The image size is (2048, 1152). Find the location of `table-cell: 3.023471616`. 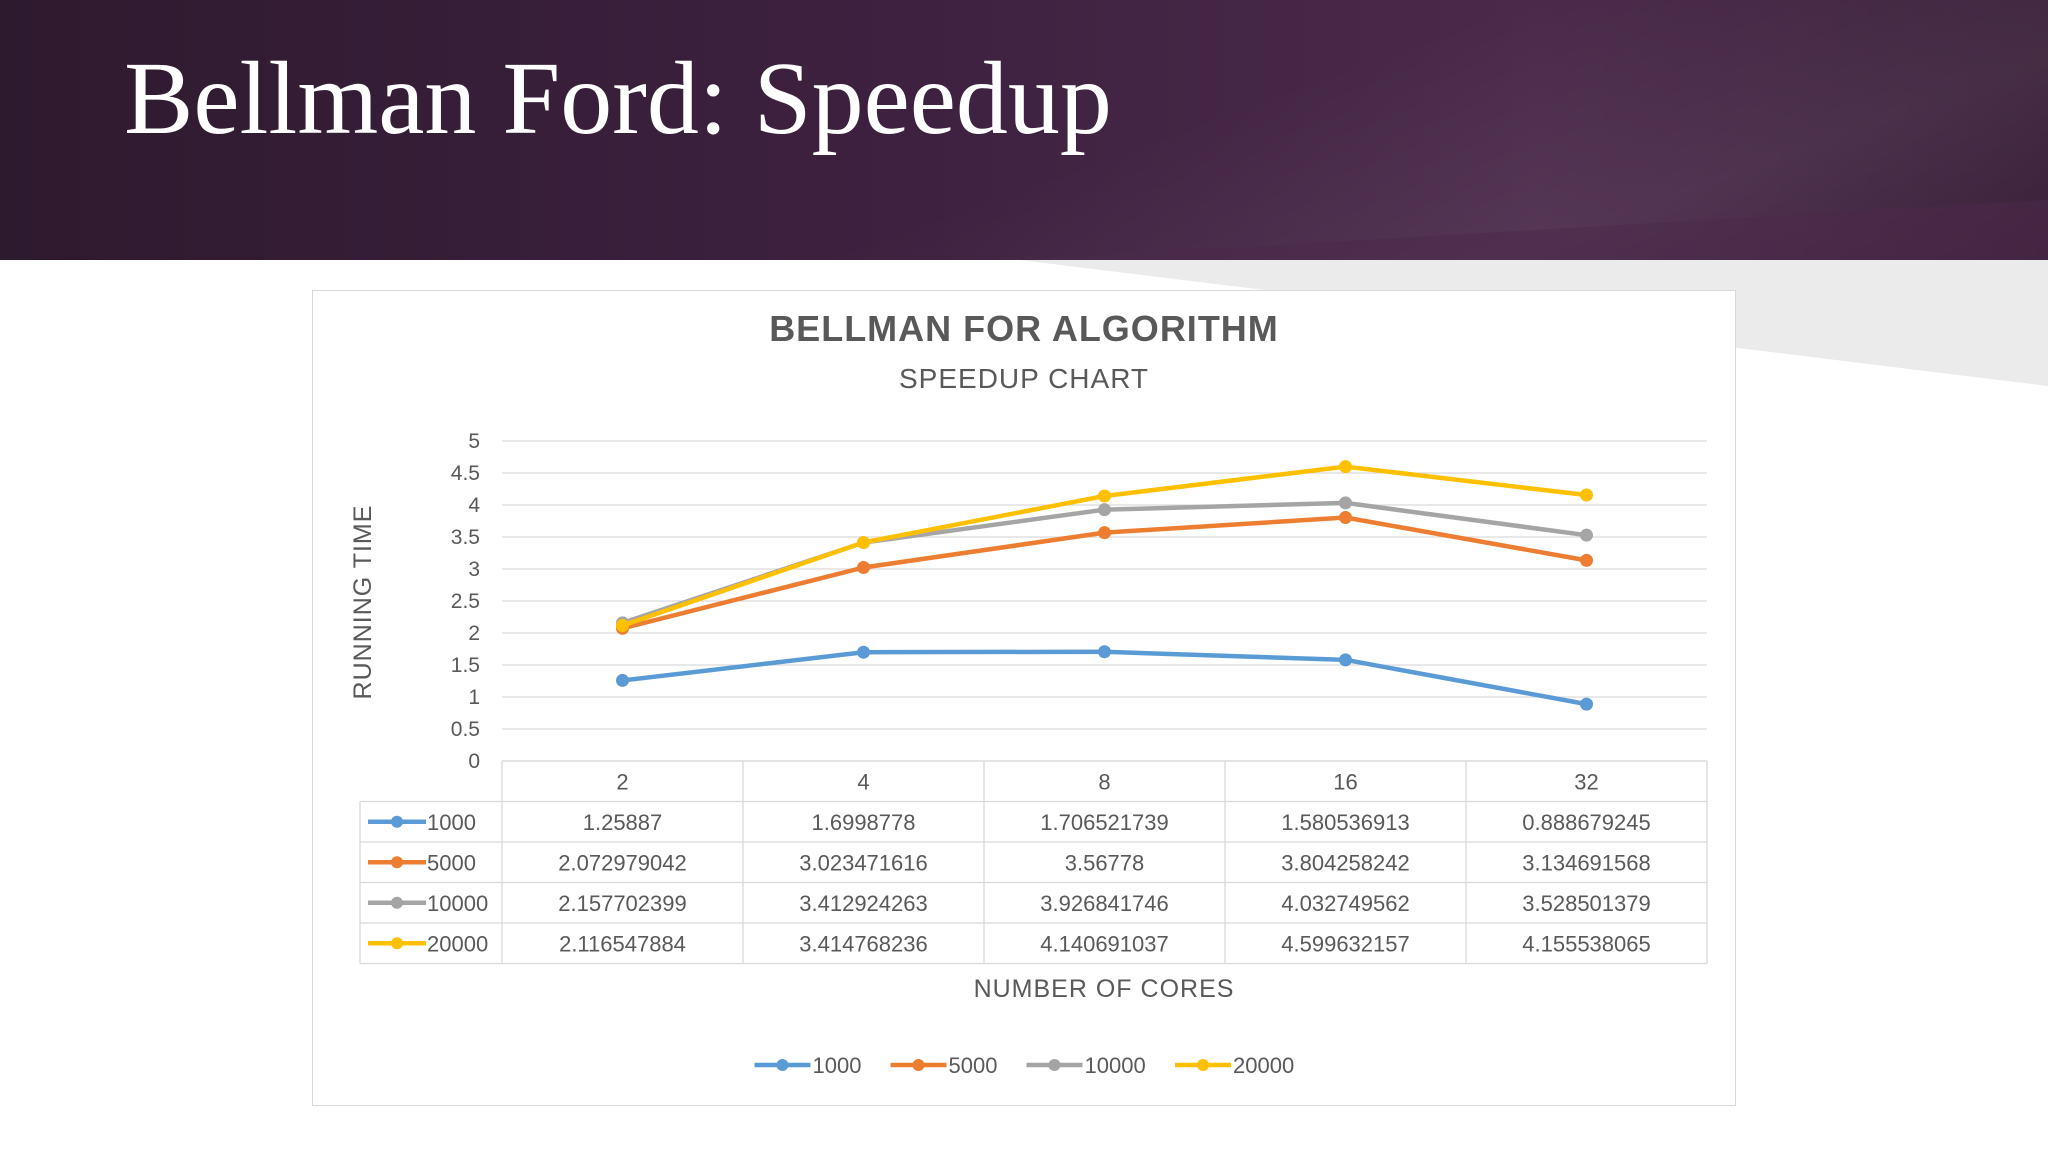

table-cell: 3.023471616 is located at coordinates (863, 862).